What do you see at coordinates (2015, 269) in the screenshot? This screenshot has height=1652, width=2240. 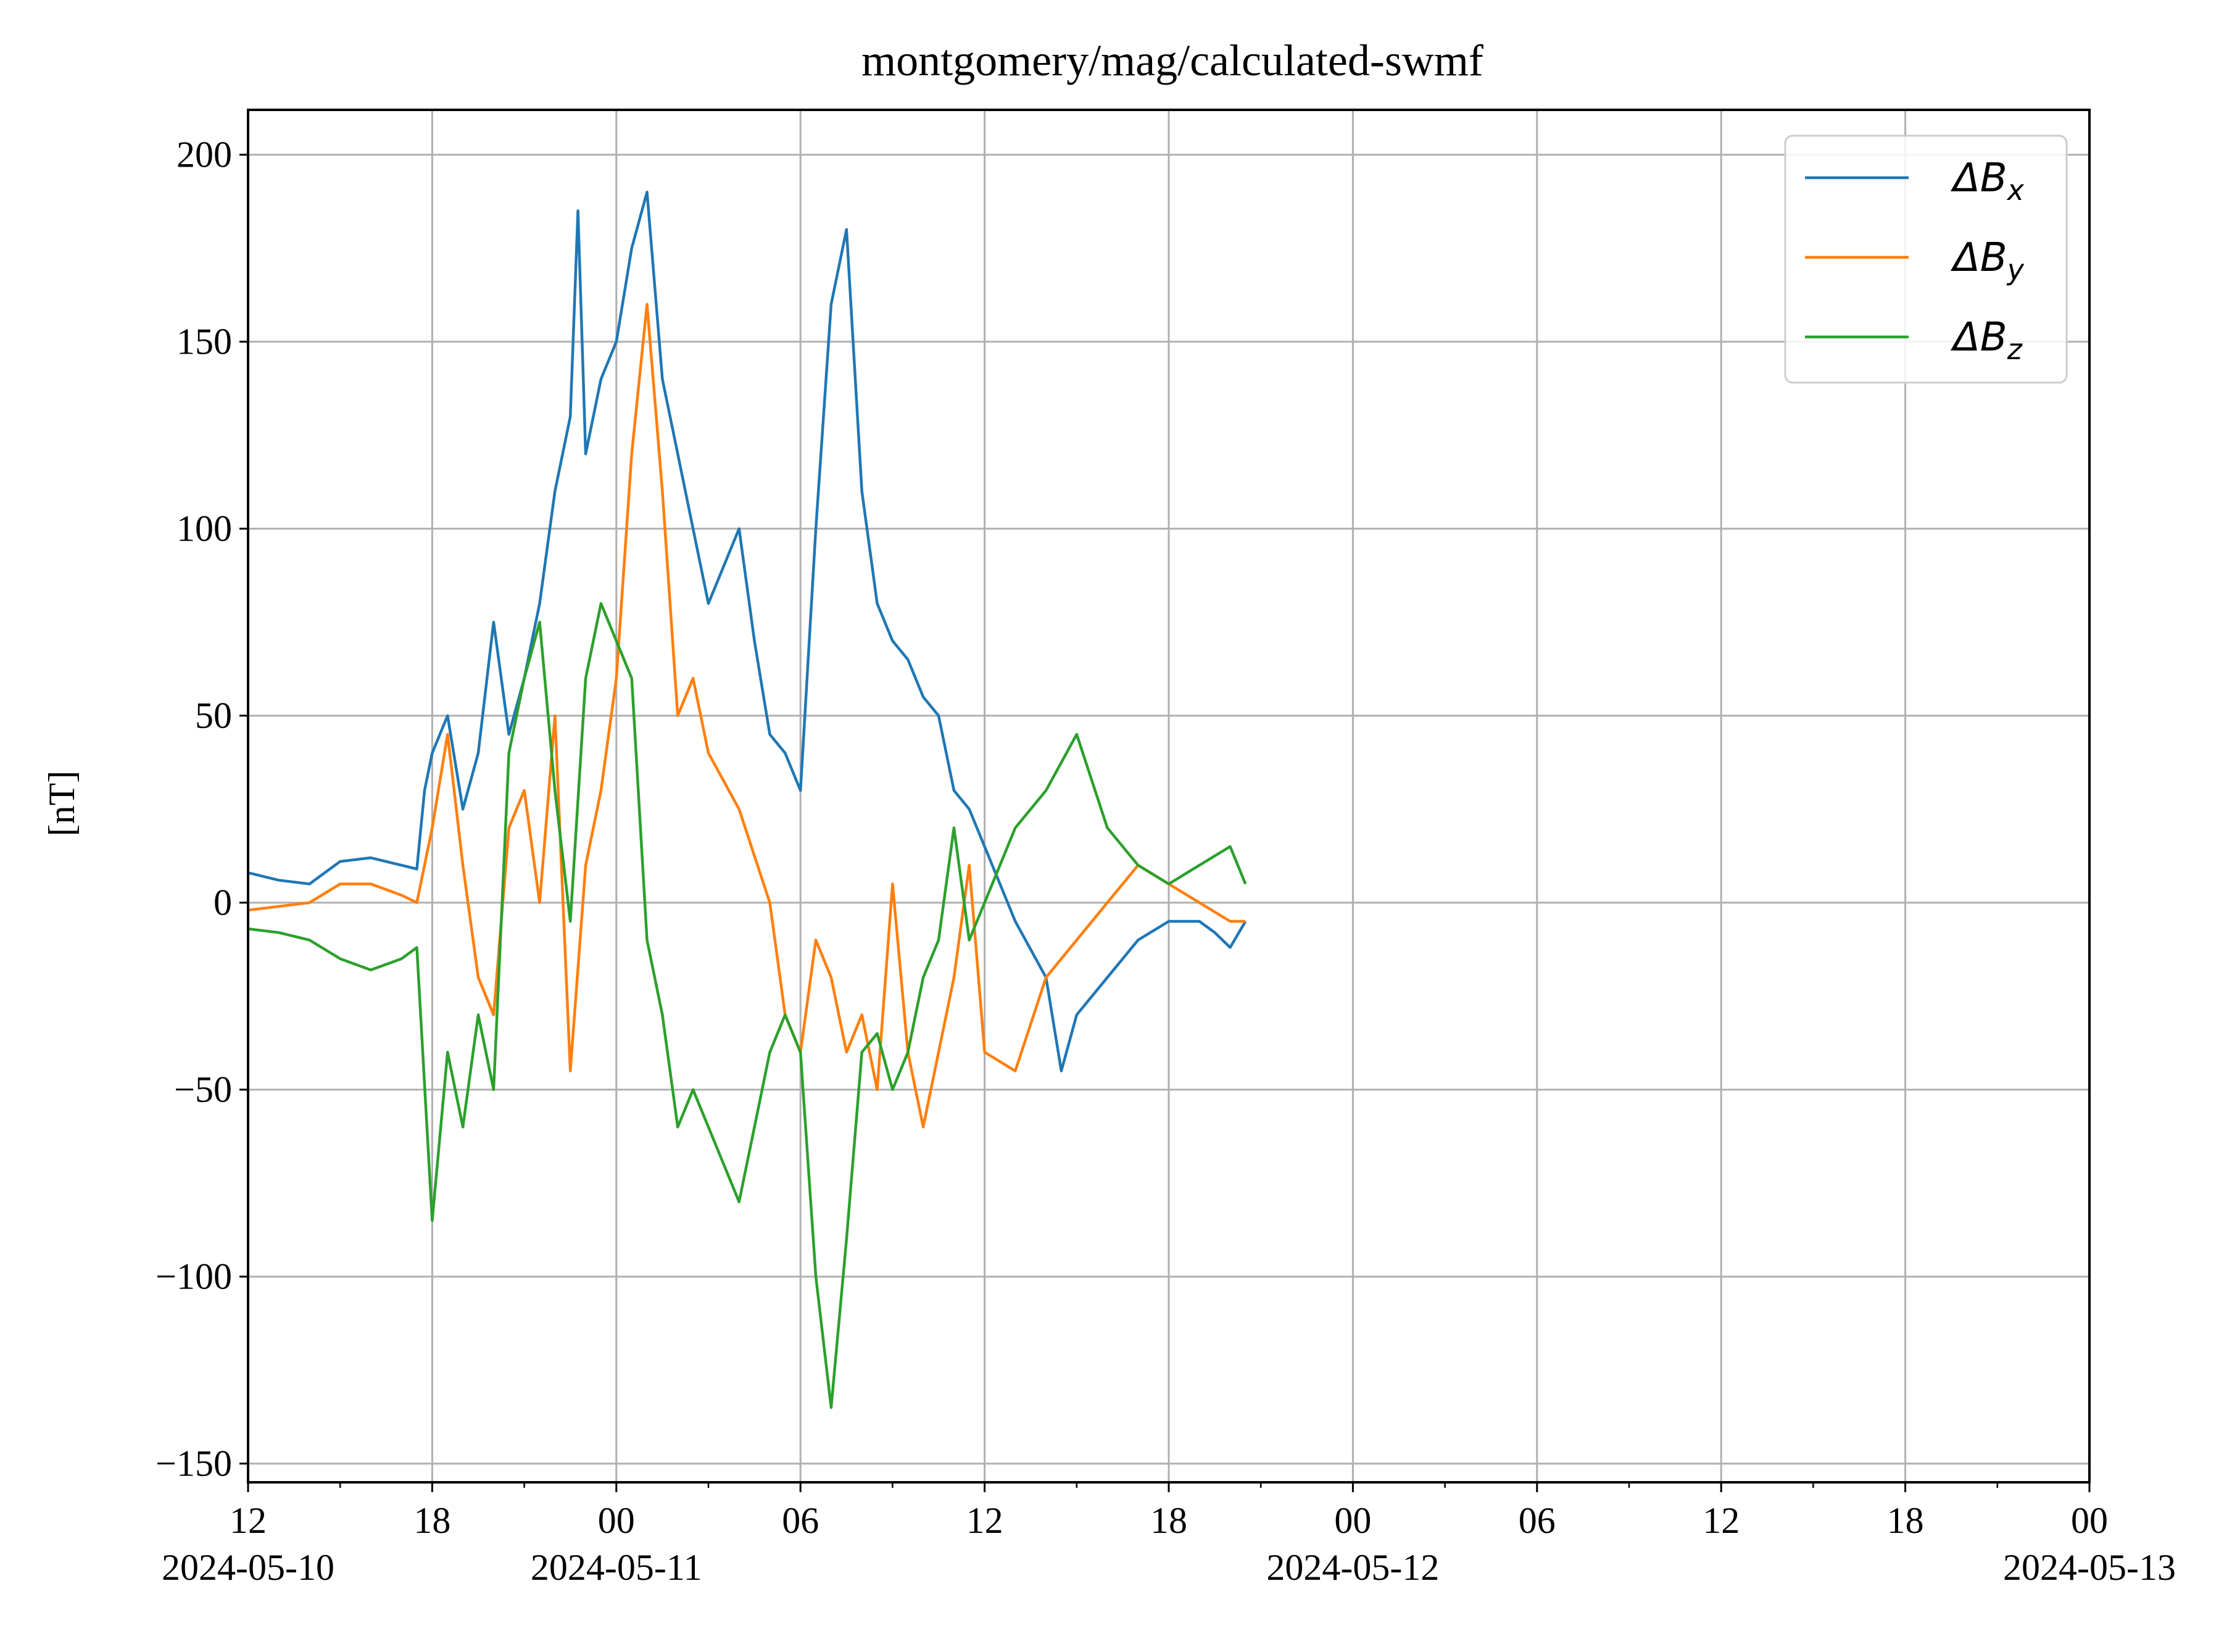 I see `legend-label-subscript: y` at bounding box center [2015, 269].